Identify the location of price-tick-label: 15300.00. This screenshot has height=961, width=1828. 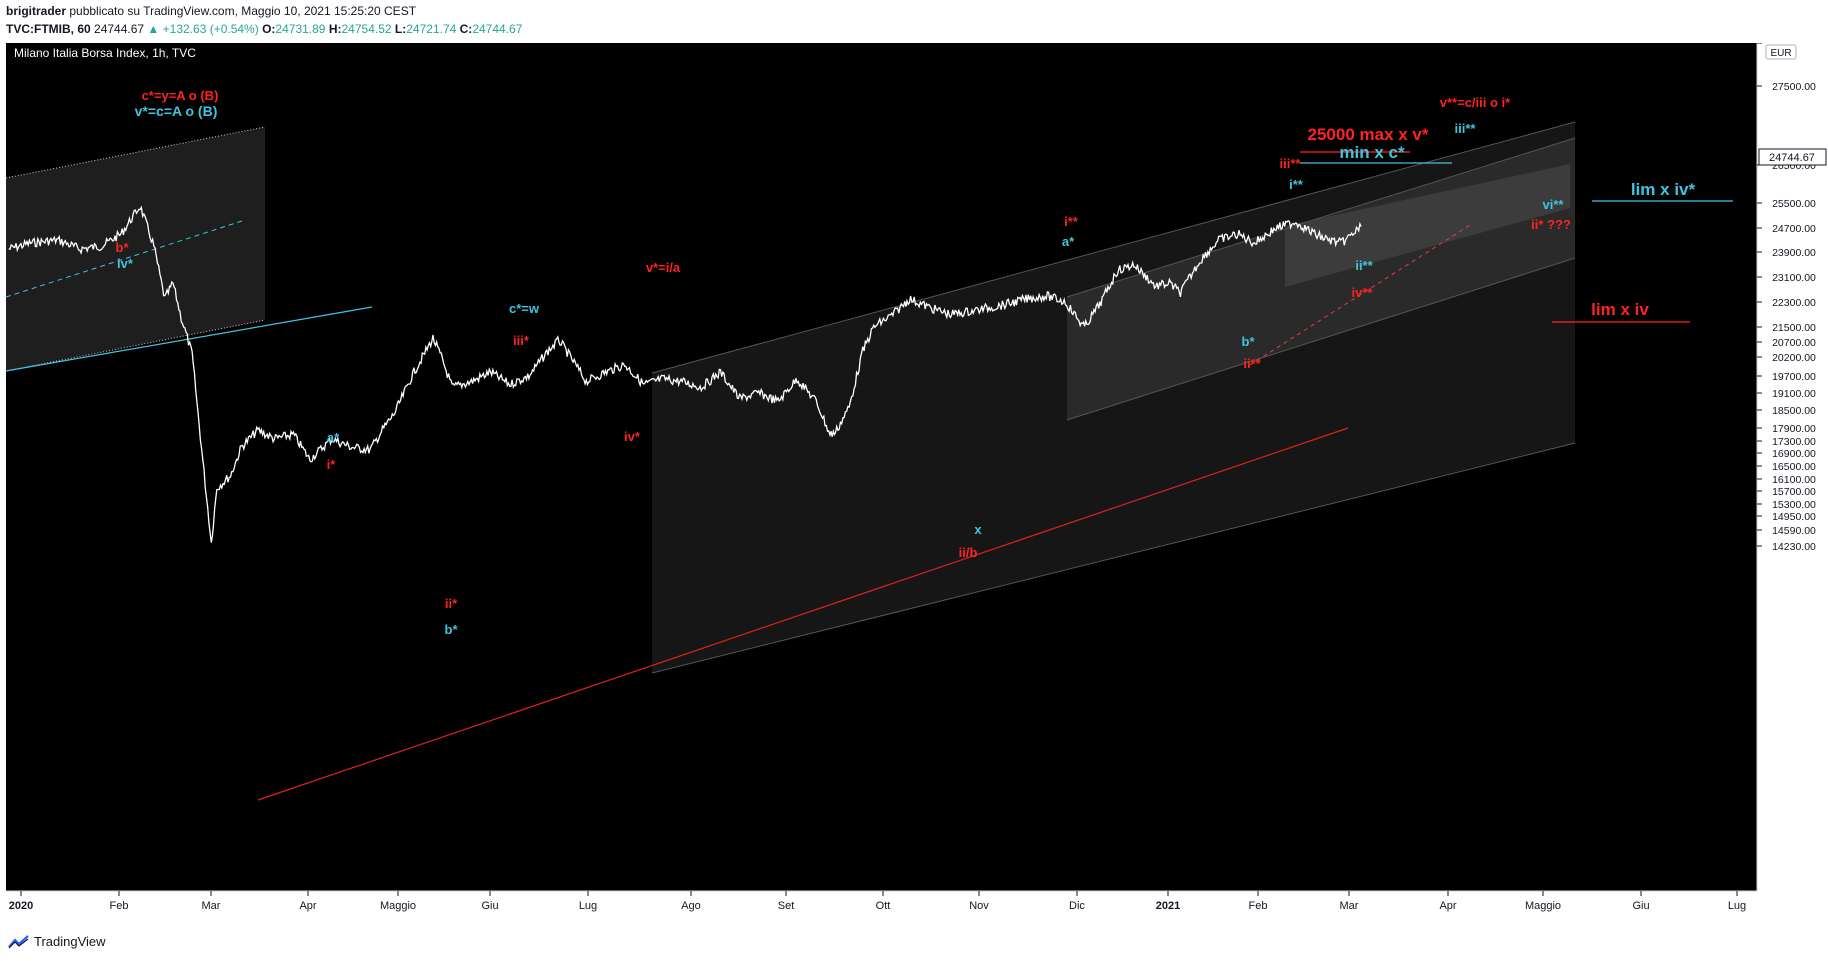
(1794, 505).